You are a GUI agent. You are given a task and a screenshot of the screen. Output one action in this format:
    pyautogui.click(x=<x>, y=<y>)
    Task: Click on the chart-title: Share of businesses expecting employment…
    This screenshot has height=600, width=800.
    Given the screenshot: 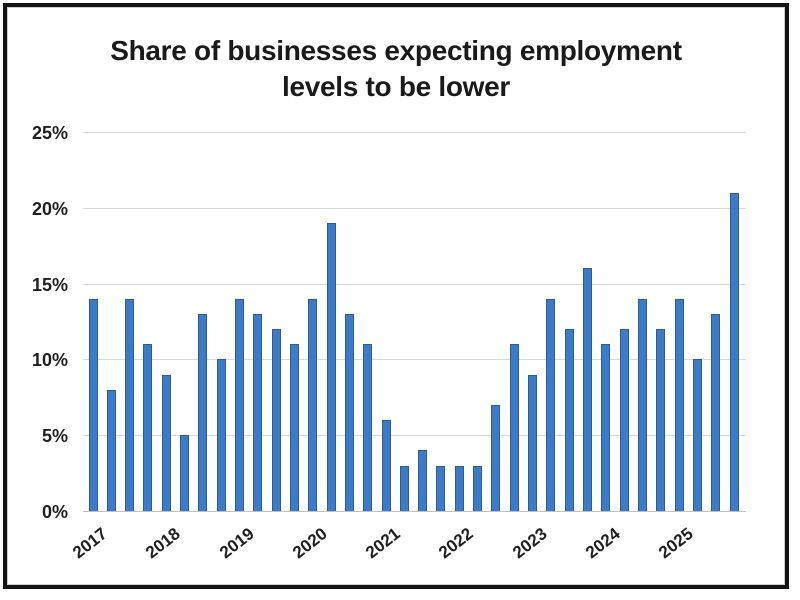 What is the action you would take?
    pyautogui.click(x=396, y=69)
    